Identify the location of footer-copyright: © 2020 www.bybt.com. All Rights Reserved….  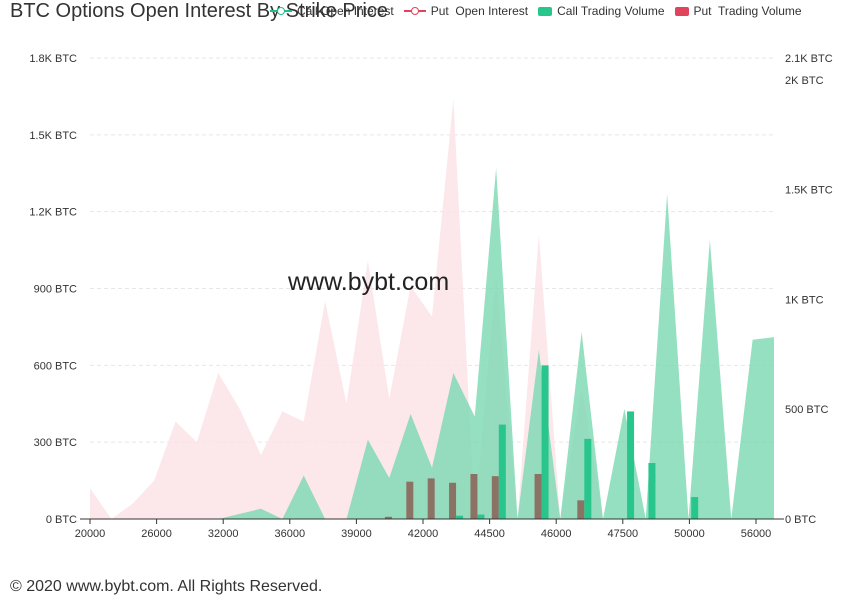
(166, 586).